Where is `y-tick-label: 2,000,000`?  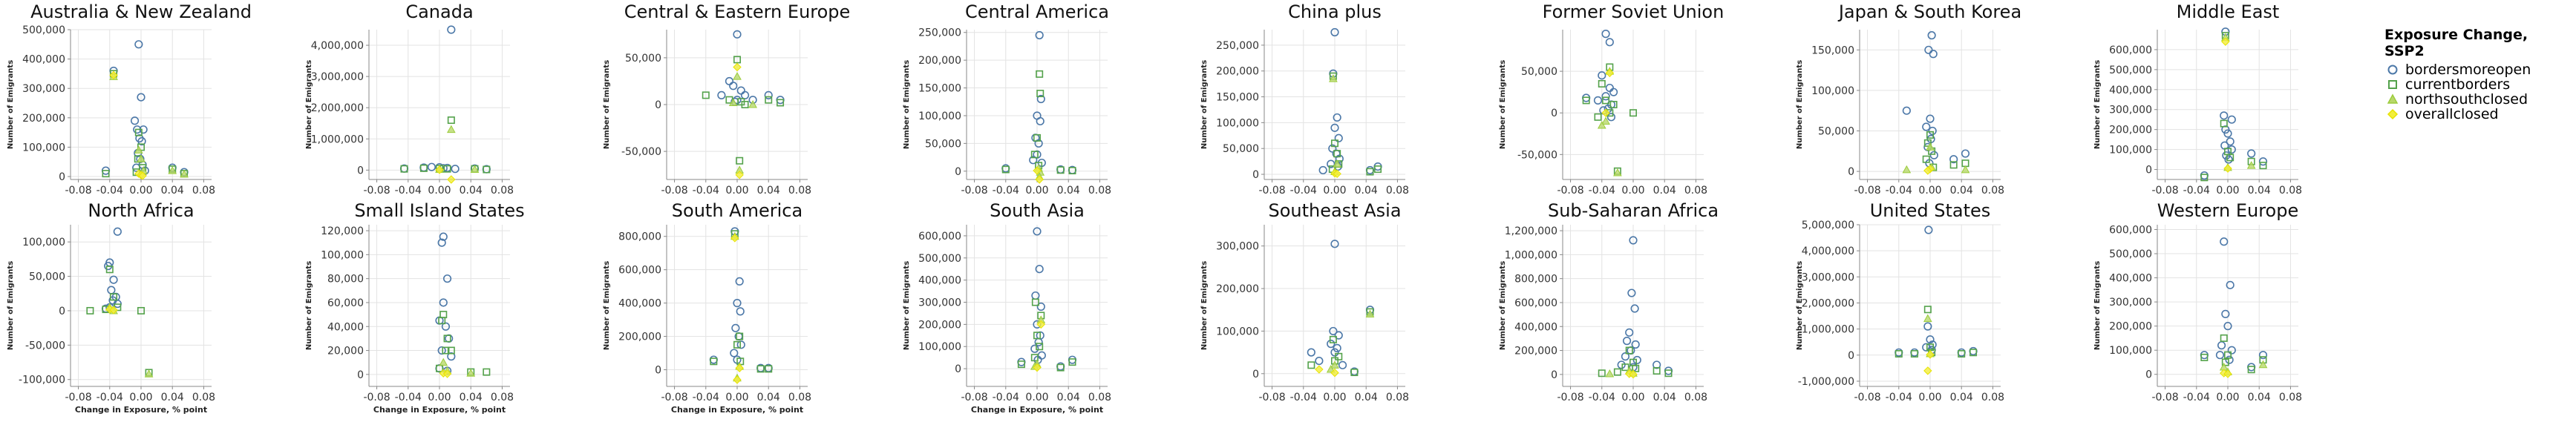
y-tick-label: 2,000,000 is located at coordinates (337, 108).